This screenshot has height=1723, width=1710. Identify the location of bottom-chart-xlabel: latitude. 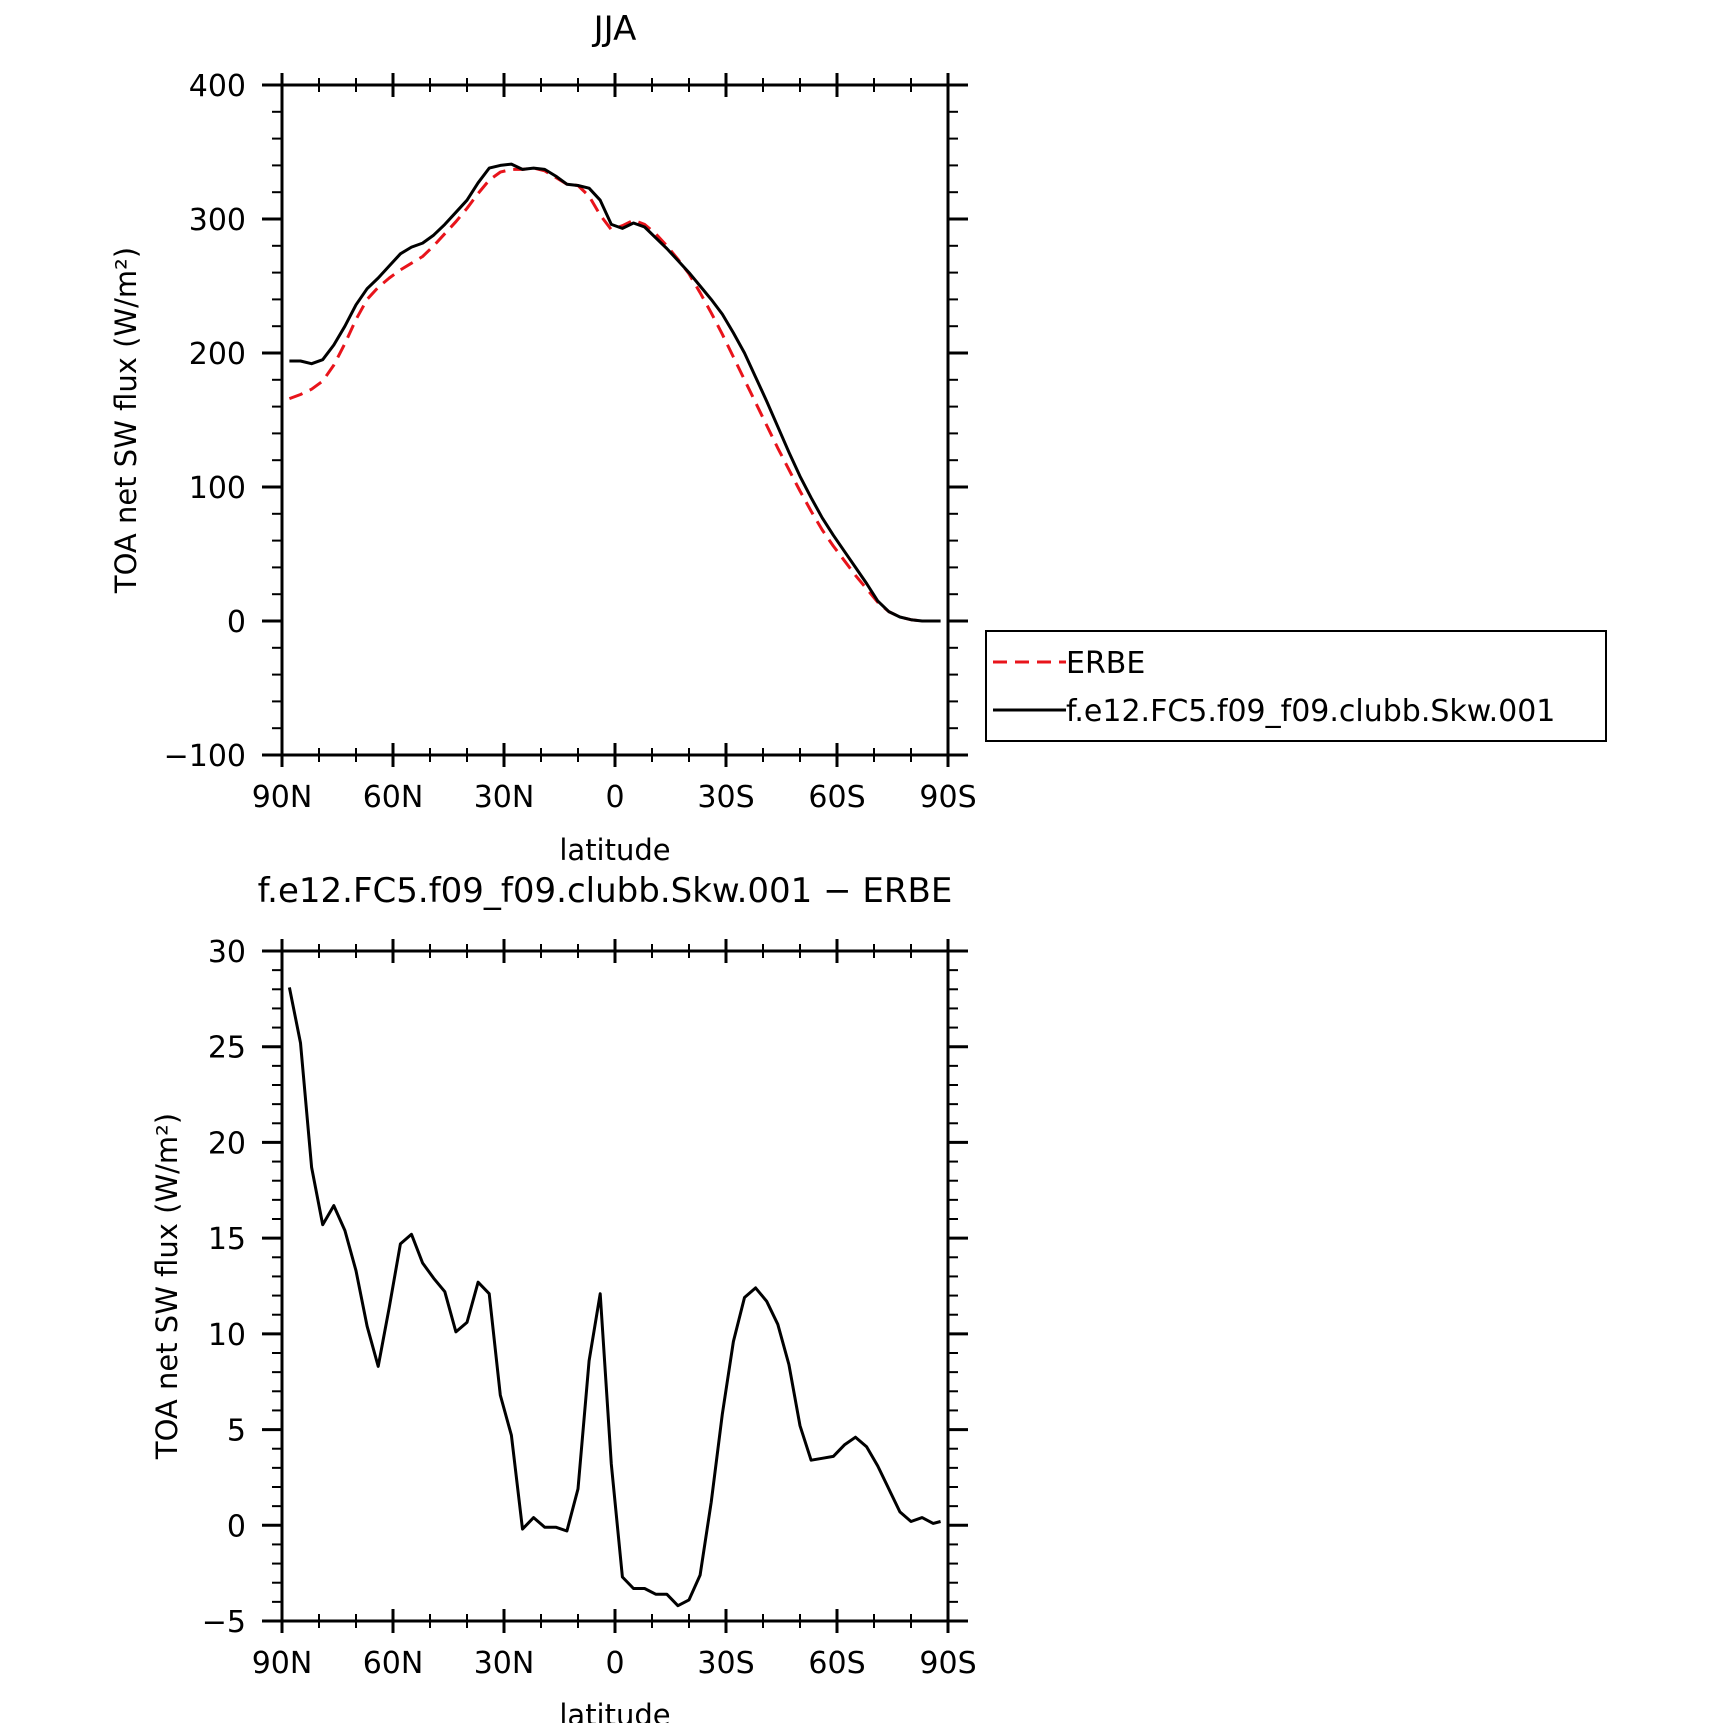
(614, 1710).